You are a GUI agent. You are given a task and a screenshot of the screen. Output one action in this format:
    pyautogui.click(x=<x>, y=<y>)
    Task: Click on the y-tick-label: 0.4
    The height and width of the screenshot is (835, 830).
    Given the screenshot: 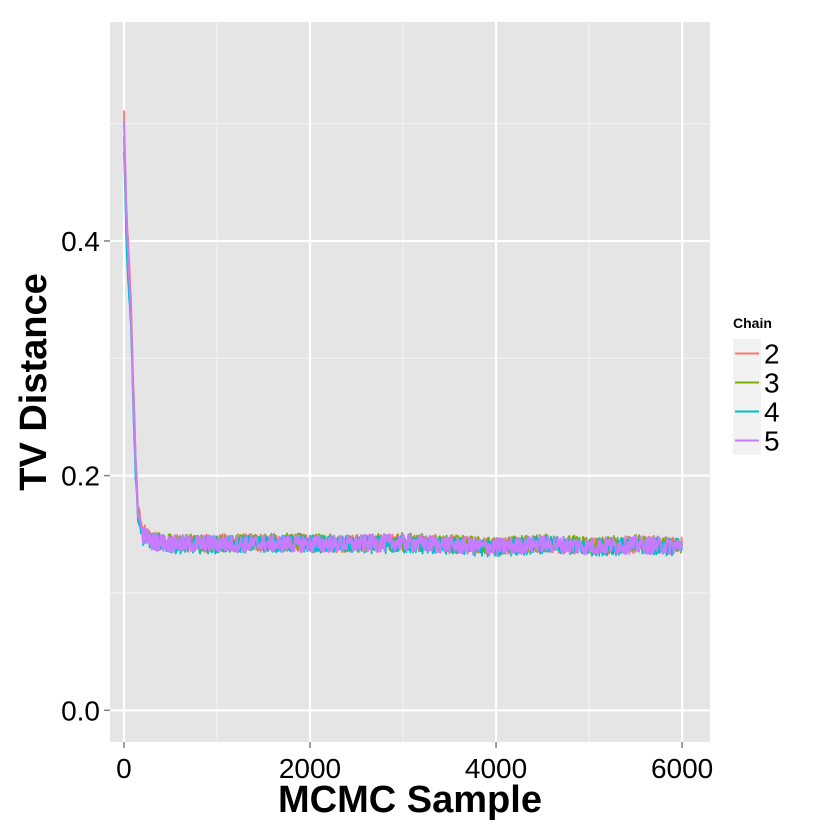 What is the action you would take?
    pyautogui.click(x=80, y=241)
    